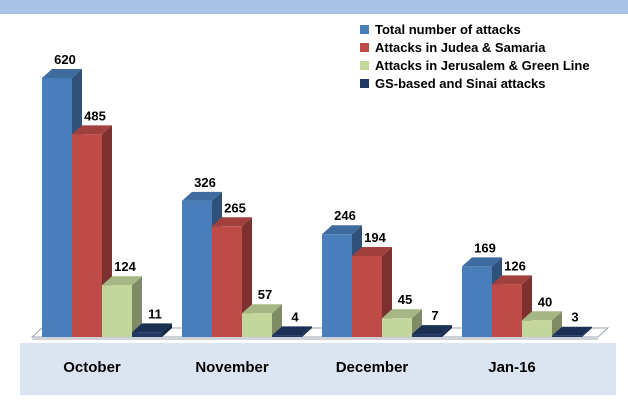  I want to click on bar-top-november-attacks-in-judea-samaria, so click(232, 222).